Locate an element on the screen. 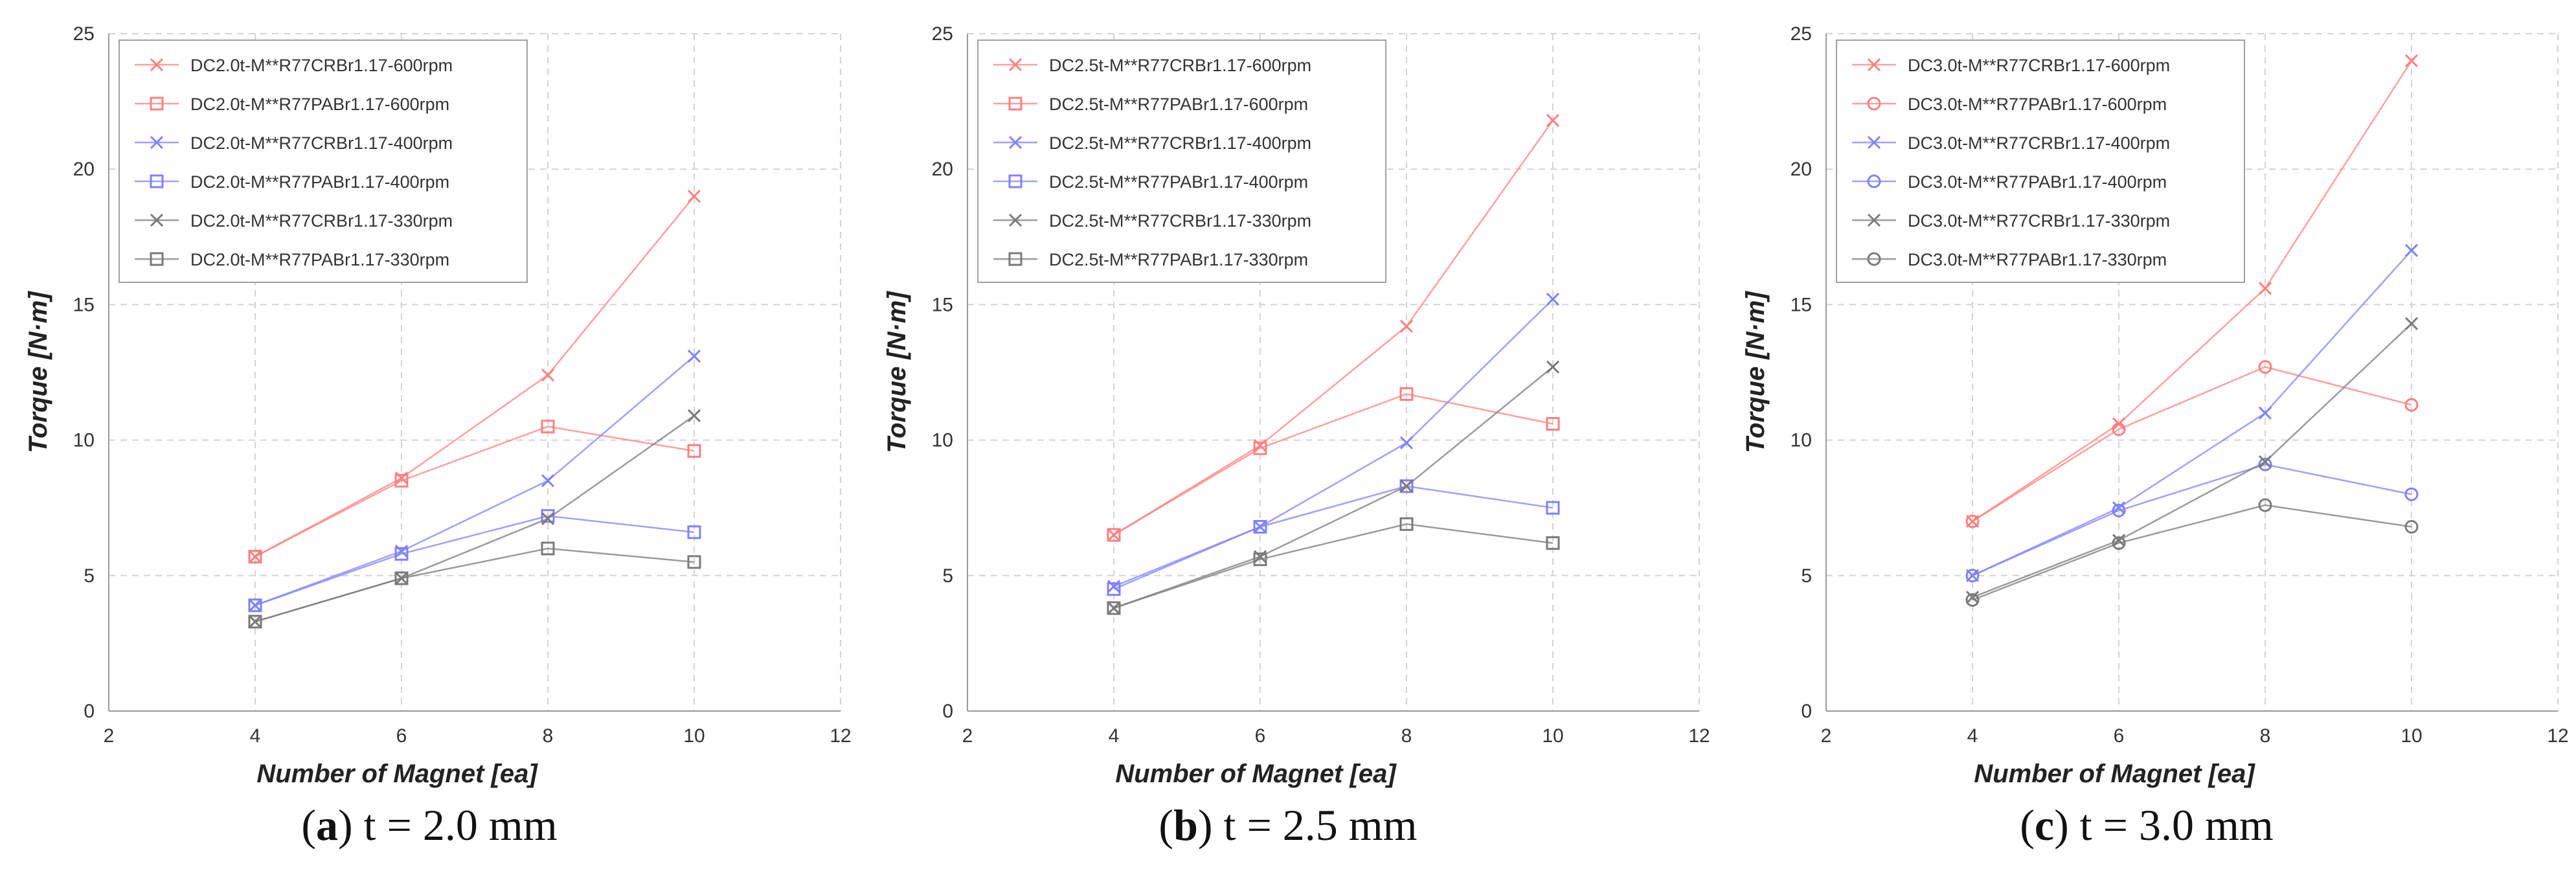 The height and width of the screenshot is (882, 2576). panel-caption-b: (b) t = 2.5 mm is located at coordinates (1288, 825).